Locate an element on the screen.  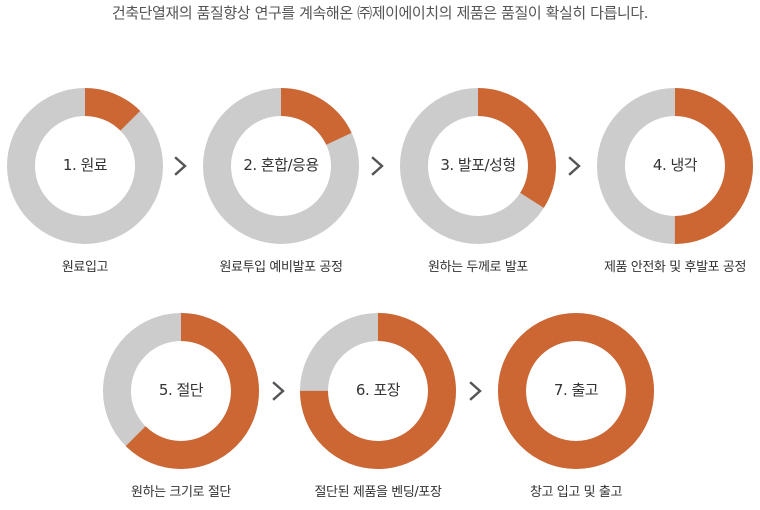
step-title: 1. 원료 is located at coordinates (85, 165).